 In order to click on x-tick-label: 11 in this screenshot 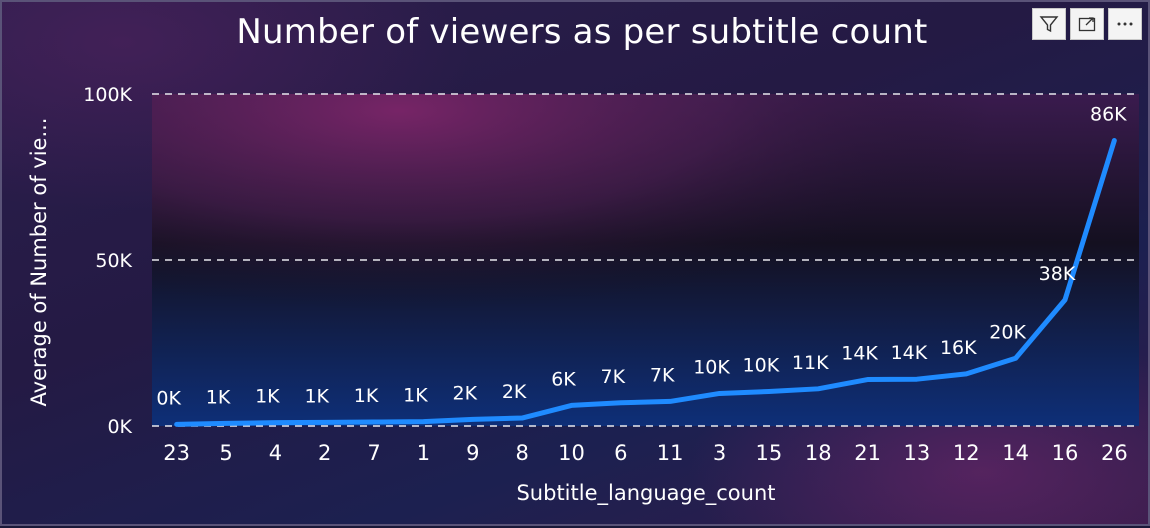, I will do `click(670, 453)`.